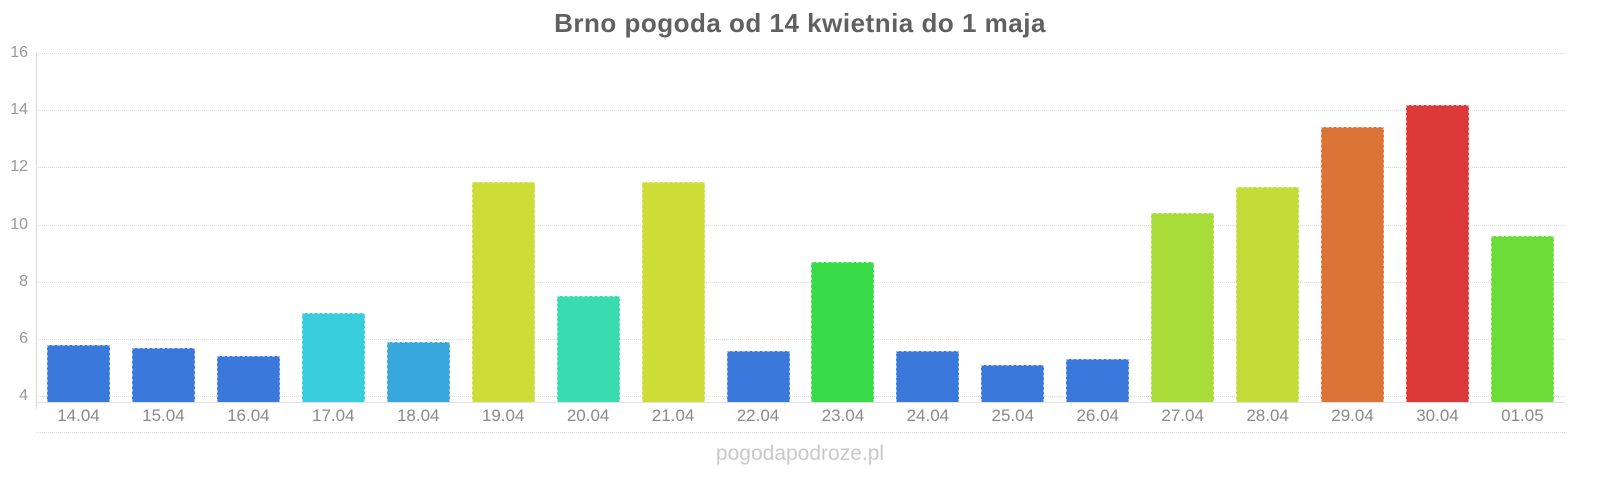 This screenshot has width=1600, height=480. Describe the element at coordinates (163, 374) in the screenshot. I see `bar-15.04` at that location.